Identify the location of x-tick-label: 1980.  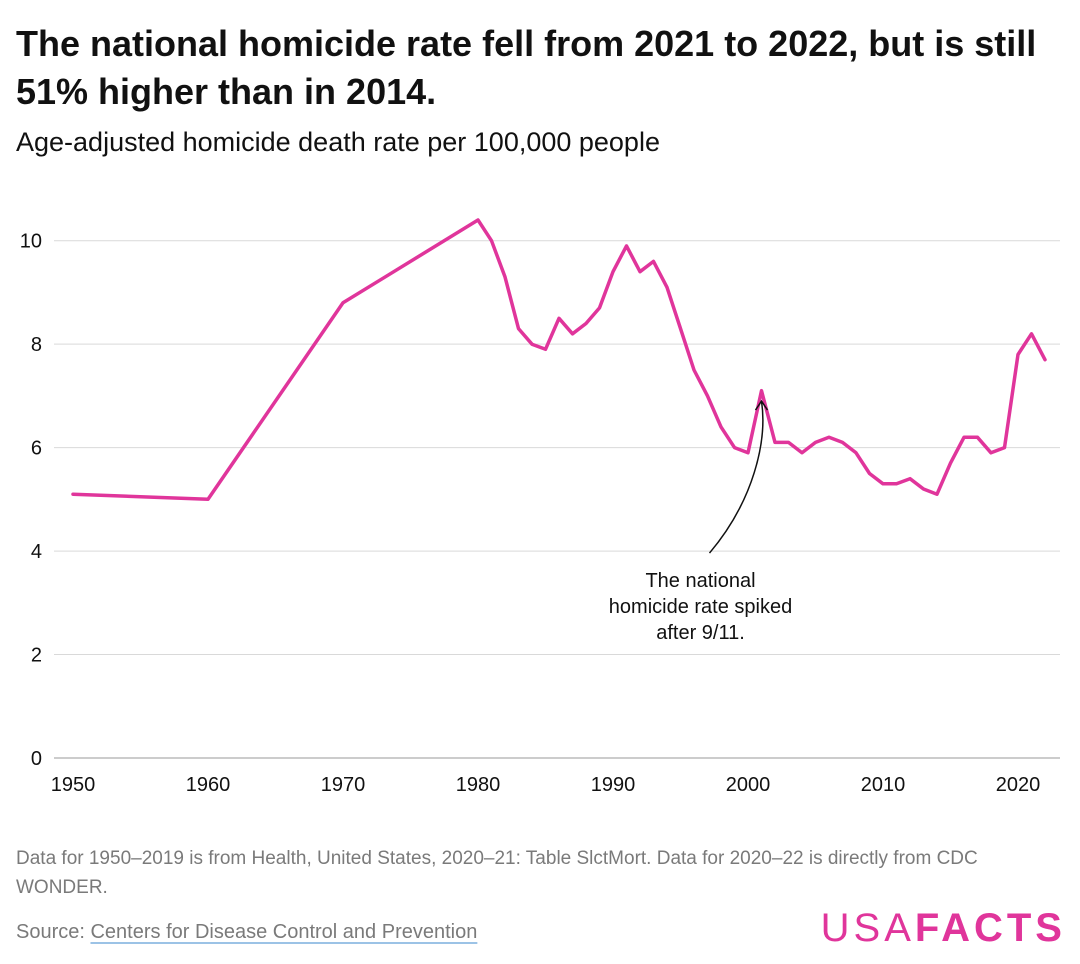
(478, 785).